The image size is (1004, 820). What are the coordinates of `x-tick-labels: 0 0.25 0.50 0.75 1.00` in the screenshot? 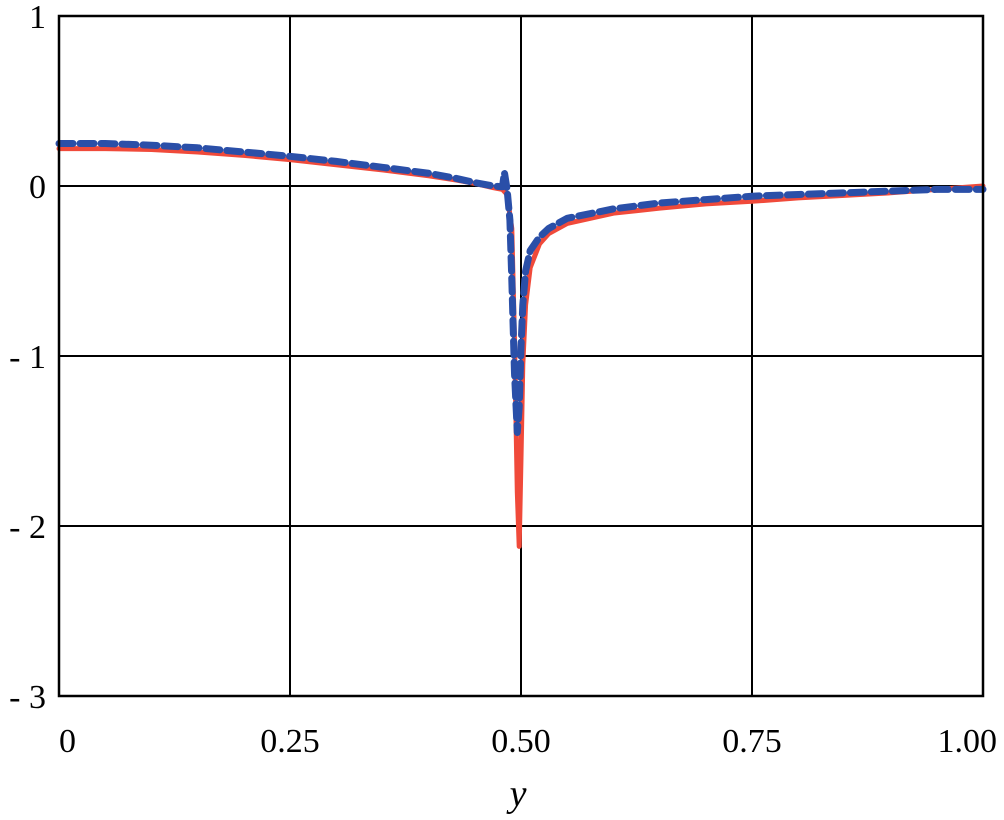 It's located at (528, 741).